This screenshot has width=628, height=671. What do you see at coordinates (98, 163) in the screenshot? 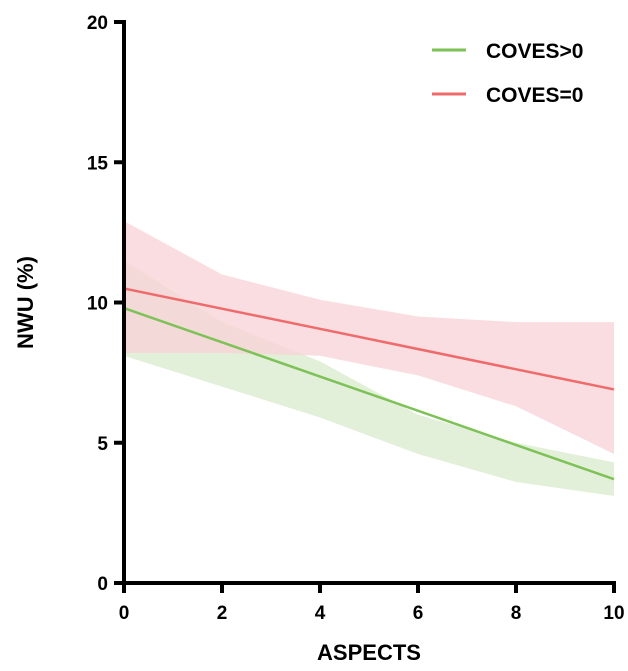
I see `y-tick-label: 15` at bounding box center [98, 163].